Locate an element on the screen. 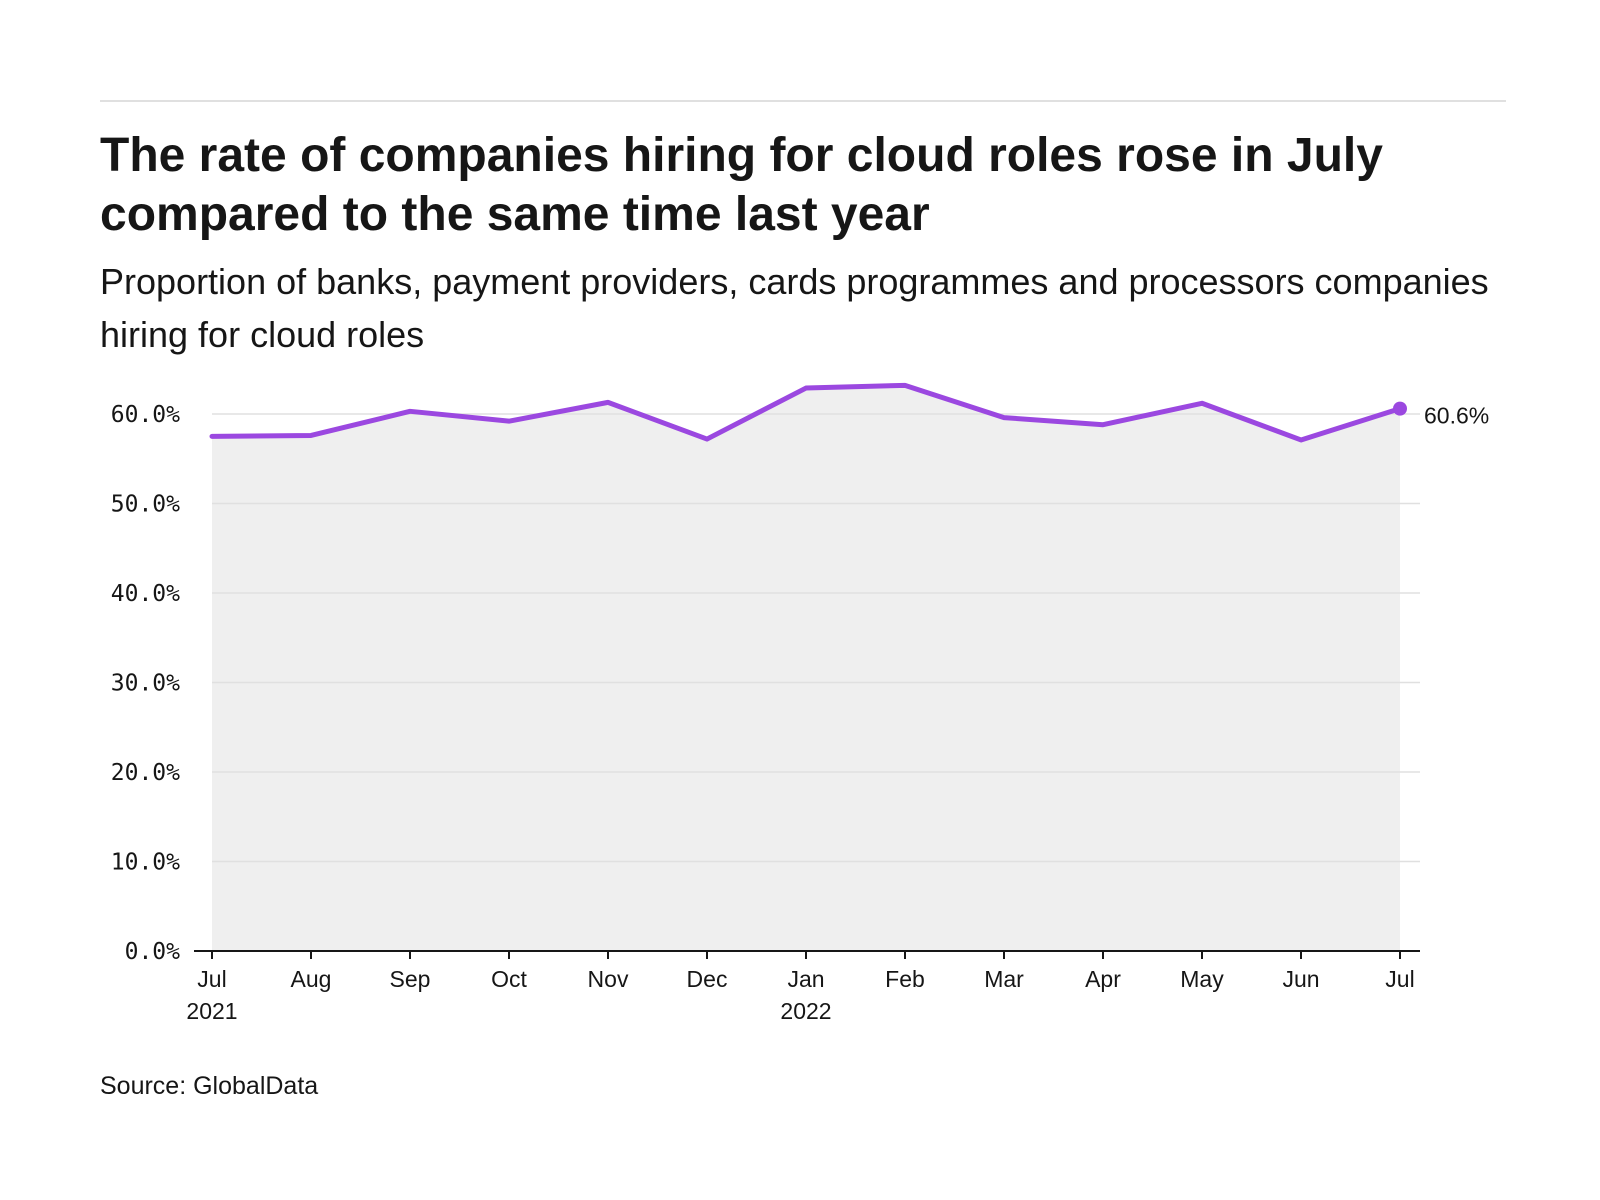  y-tick-label: 50.0% is located at coordinates (145, 505).